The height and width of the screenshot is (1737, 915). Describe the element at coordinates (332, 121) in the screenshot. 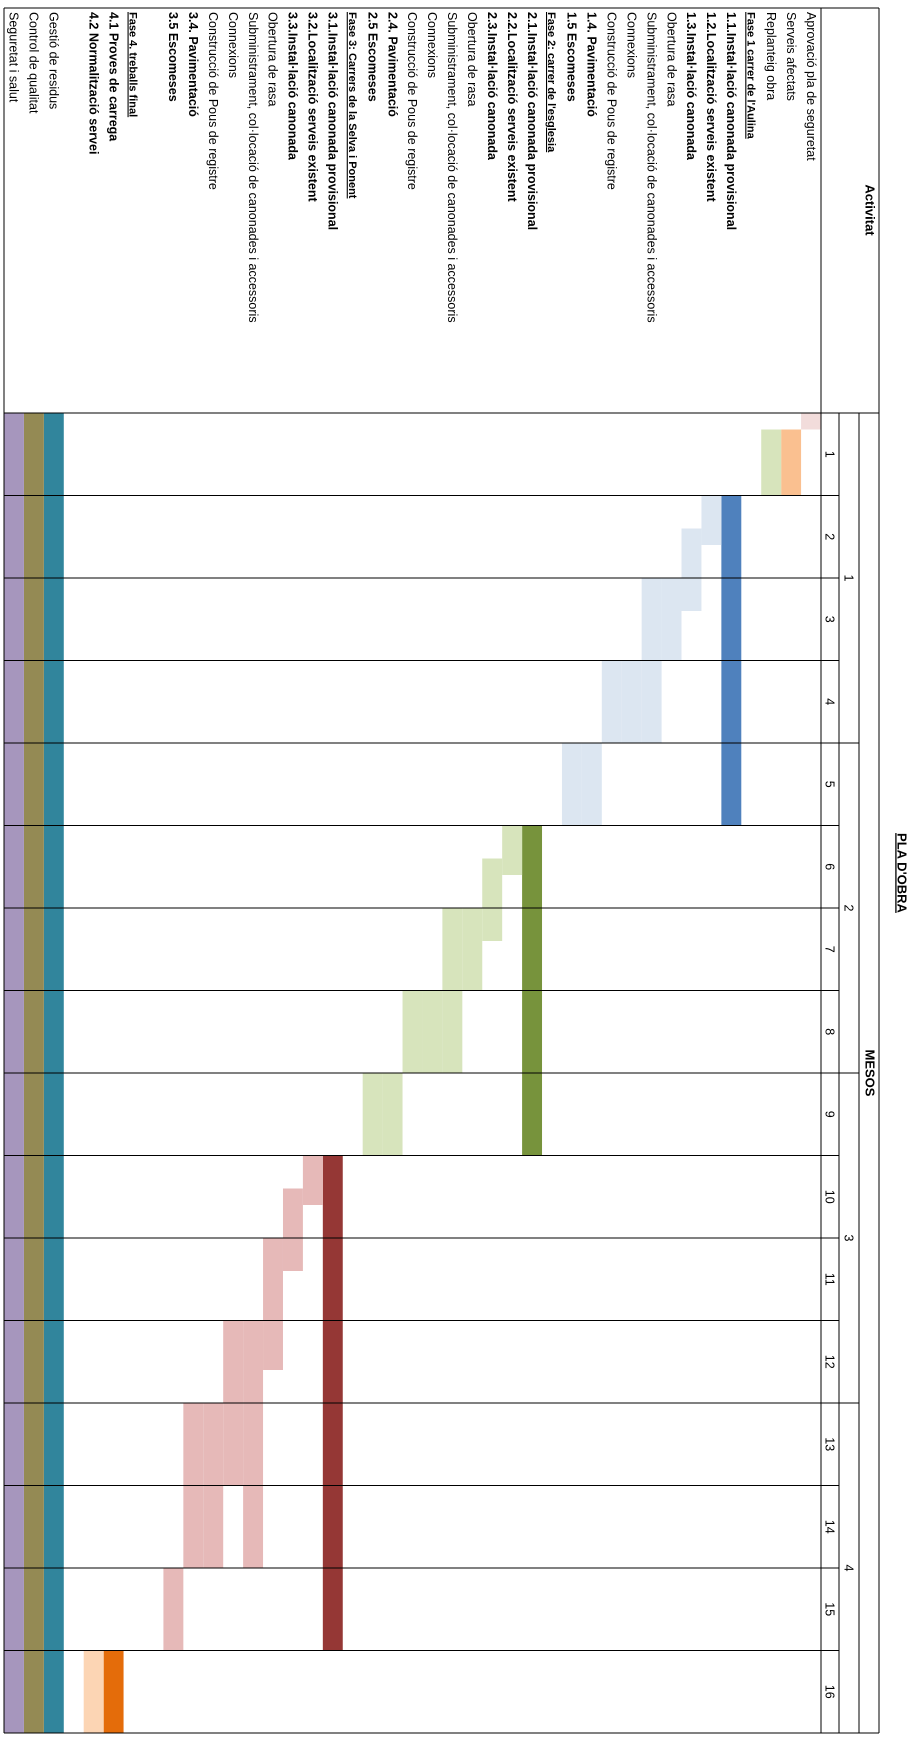

I see `activity-label: 3.1.Instal·lació canonada provisional` at that location.